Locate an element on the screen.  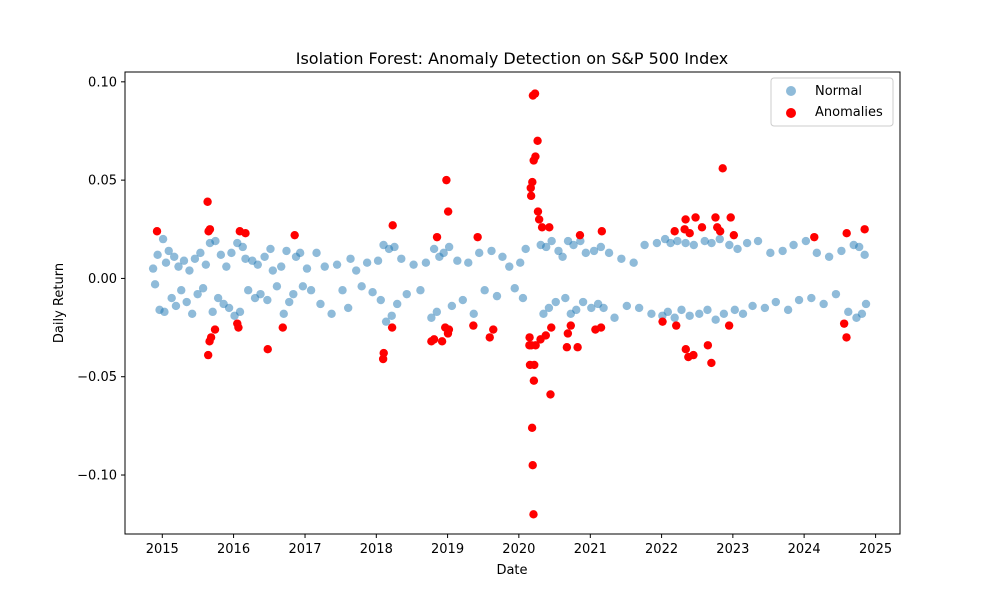
x-tick-label: 2017 is located at coordinates (304, 549).